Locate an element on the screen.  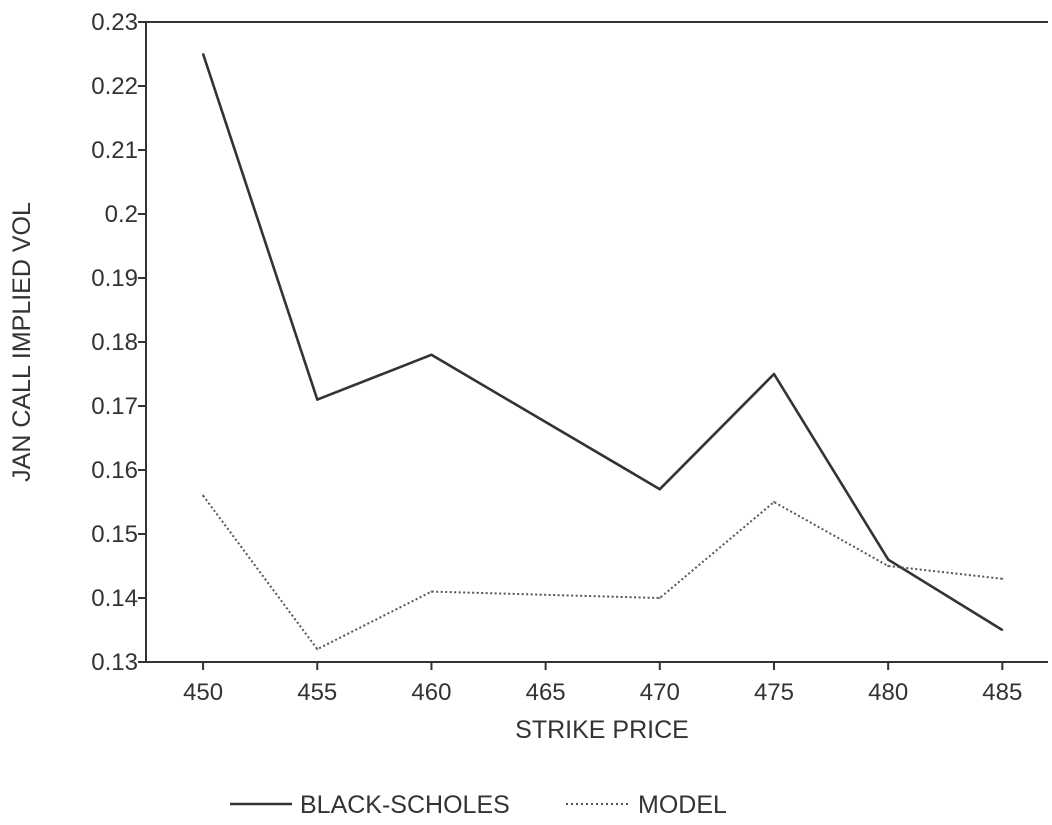
y-tick-label: 0.15 is located at coordinates (114, 534).